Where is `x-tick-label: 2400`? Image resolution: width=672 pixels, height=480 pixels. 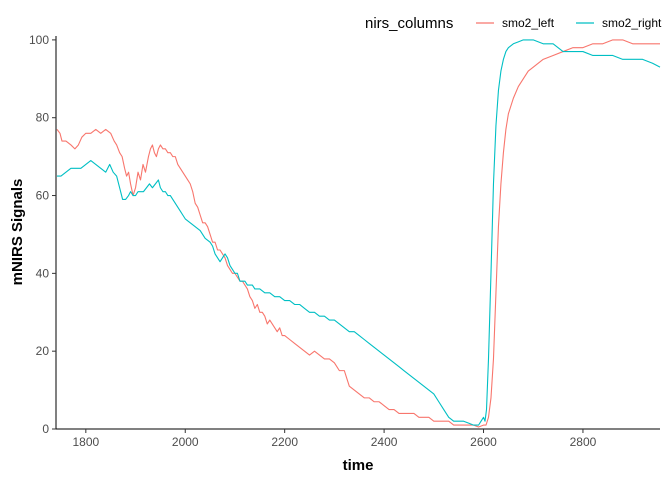
x-tick-label: 2400 is located at coordinates (384, 442).